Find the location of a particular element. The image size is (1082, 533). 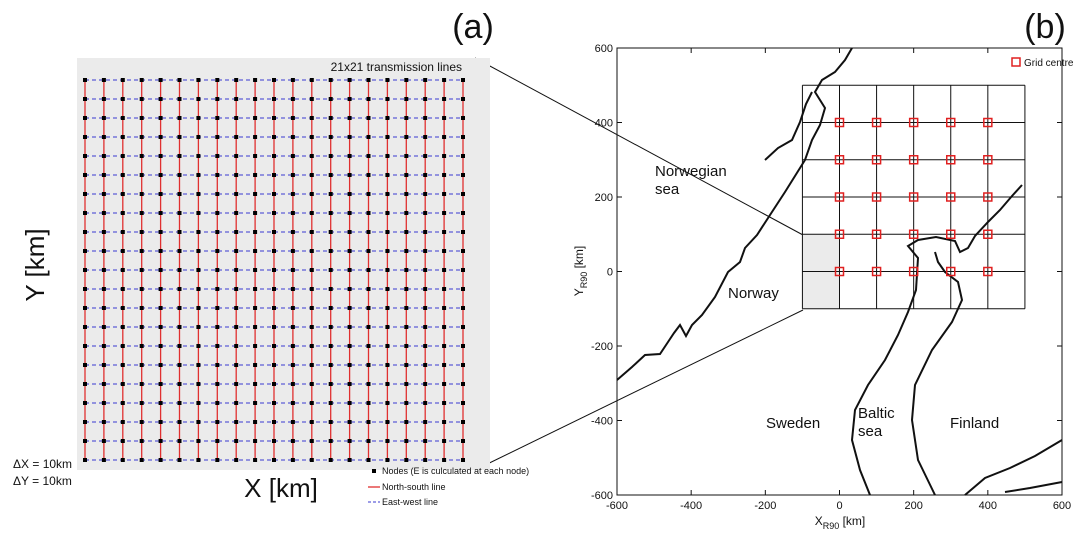

region-label-line: Baltic is located at coordinates (876, 413).